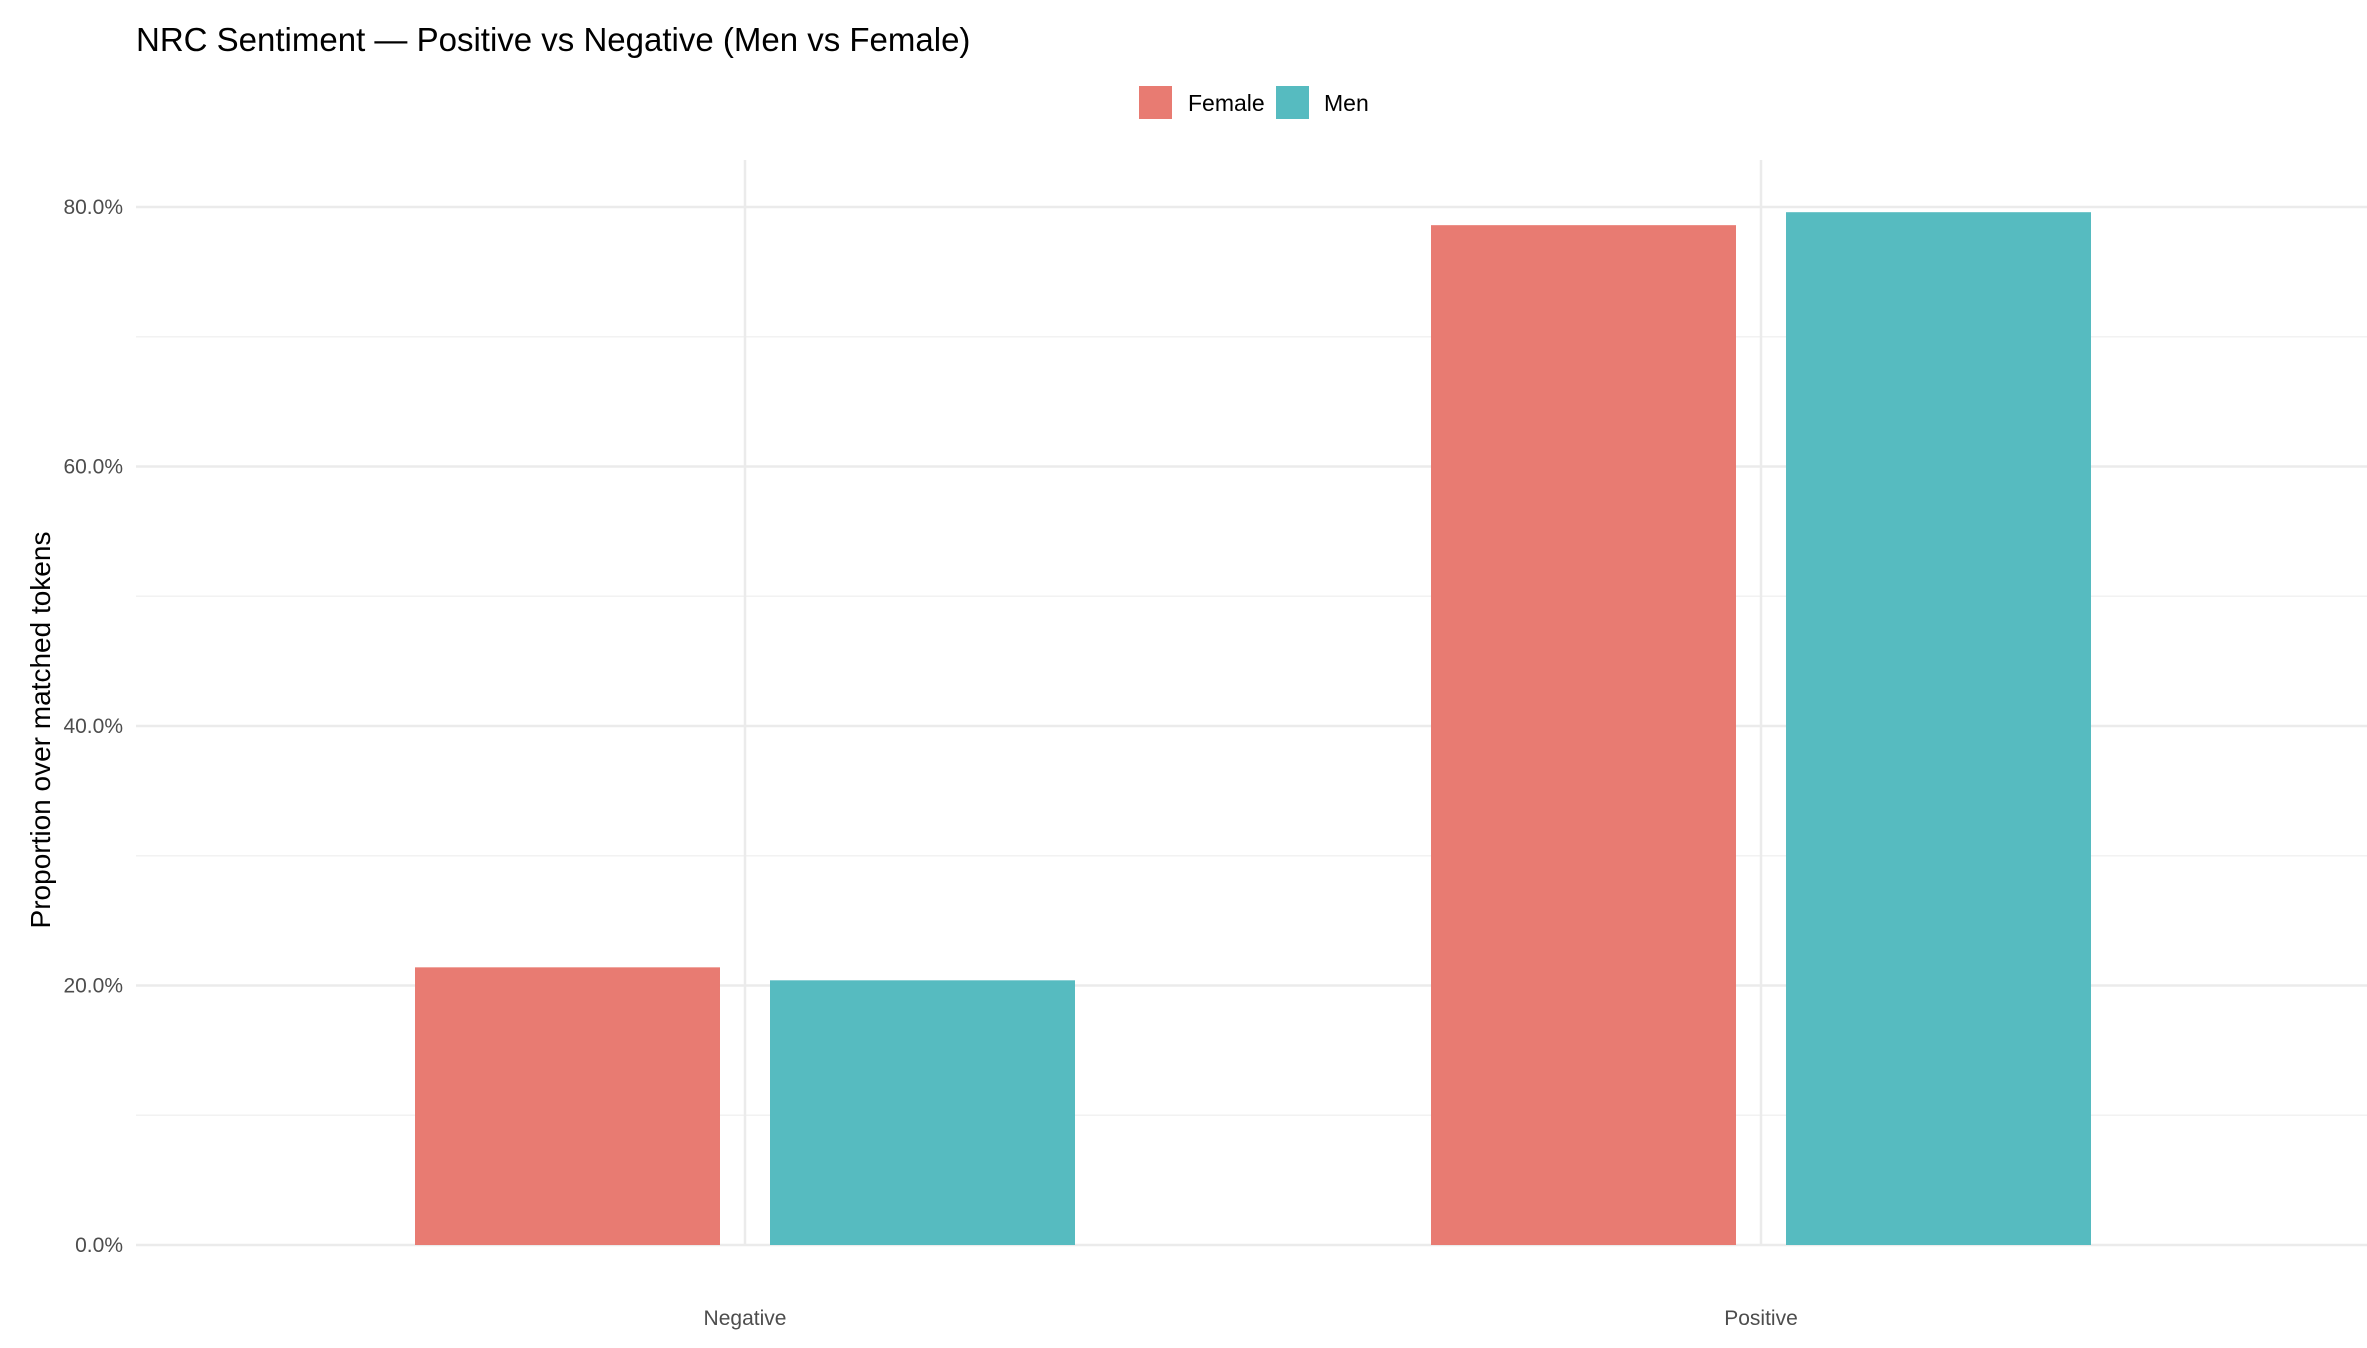 Image resolution: width=2367 pixels, height=1348 pixels. Describe the element at coordinates (1226, 103) in the screenshot. I see `legend-label-female: Female` at that location.